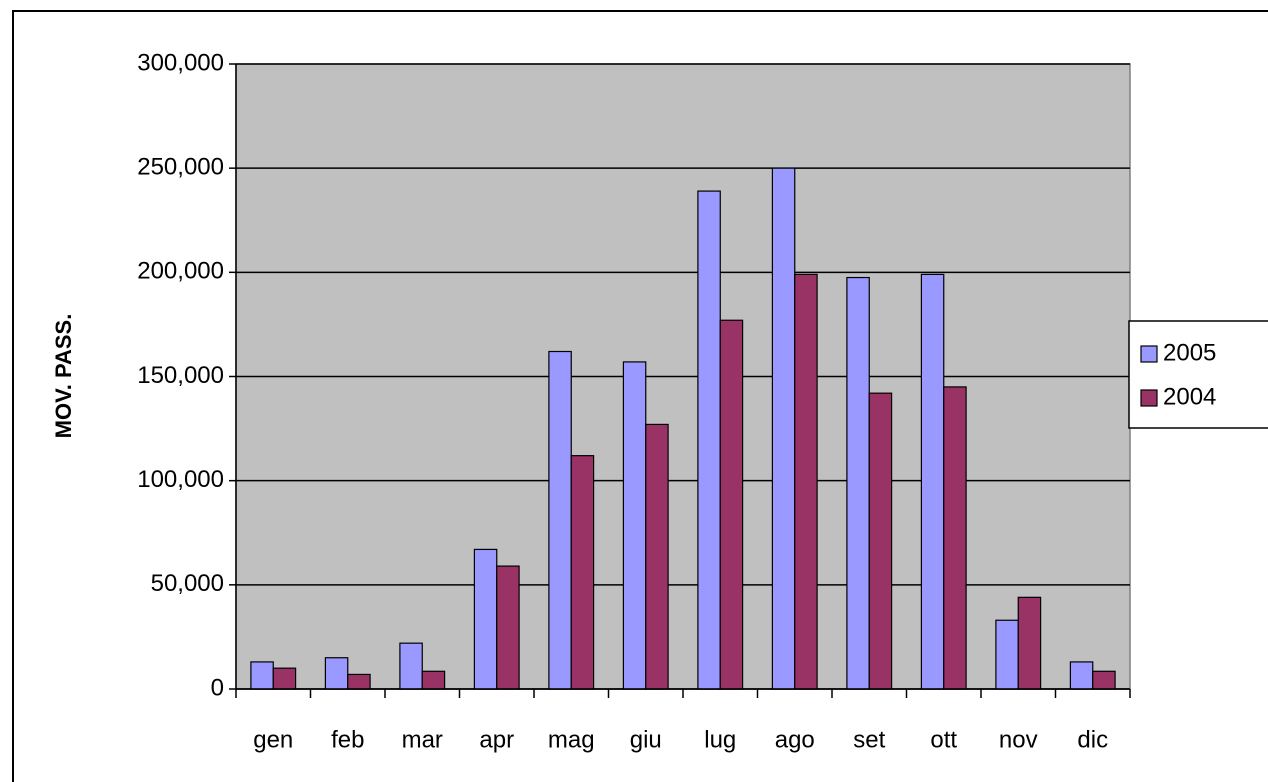  I want to click on x-tick-label: giu, so click(646, 739).